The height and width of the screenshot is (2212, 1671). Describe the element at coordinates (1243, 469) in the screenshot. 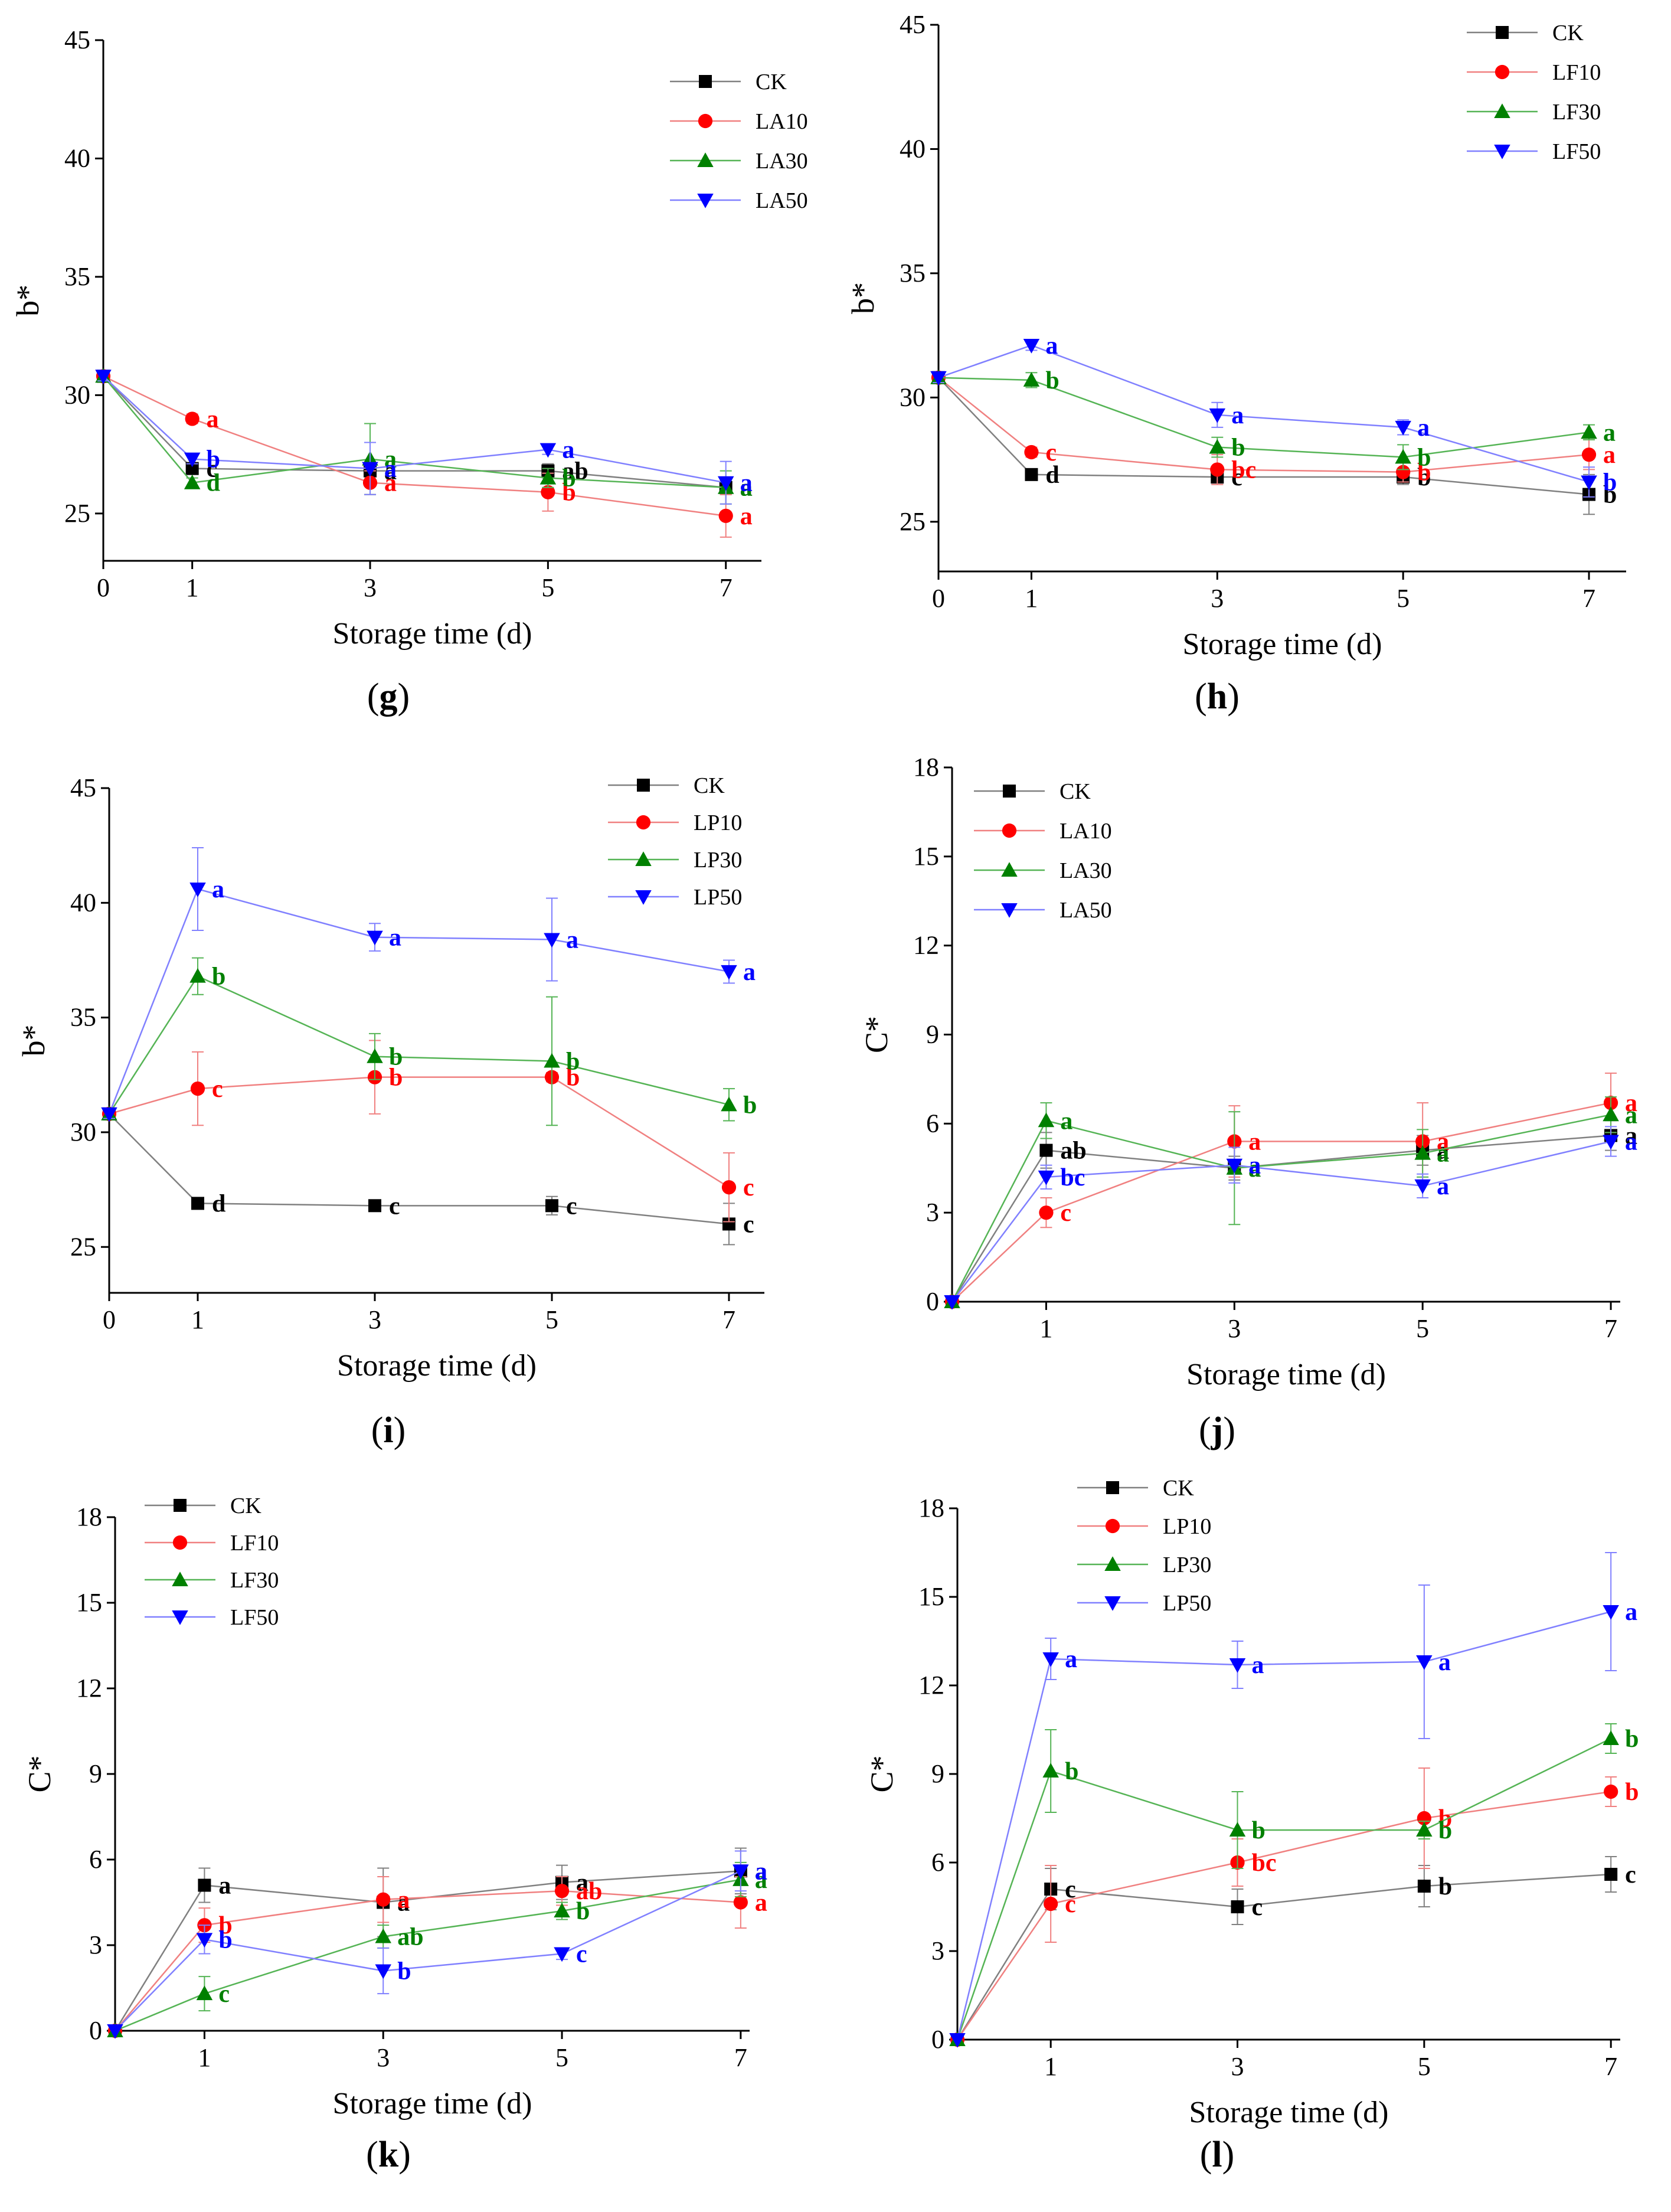

I see `significance-letter: bc` at that location.